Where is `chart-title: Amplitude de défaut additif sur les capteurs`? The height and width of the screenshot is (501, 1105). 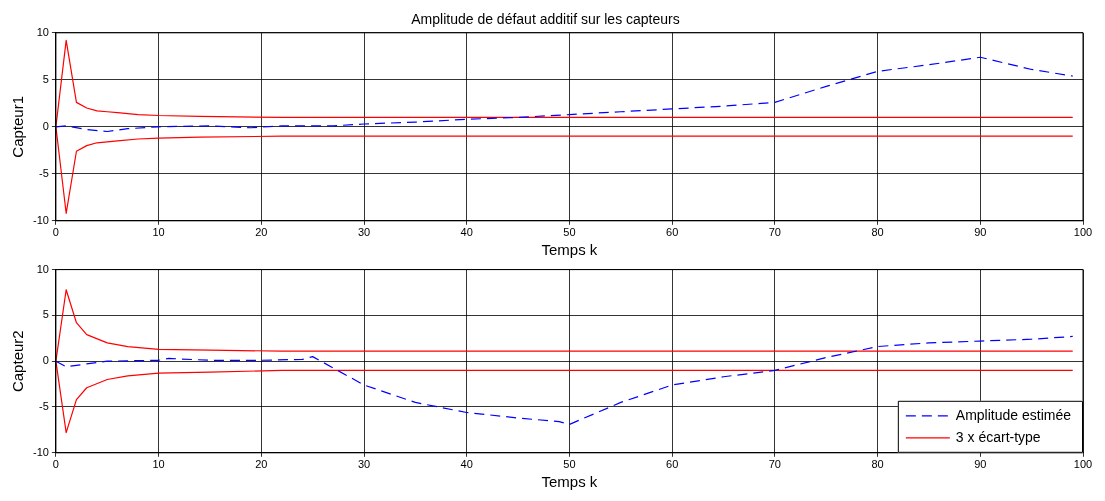
chart-title: Amplitude de défaut additif sur les capteurs is located at coordinates (545, 19).